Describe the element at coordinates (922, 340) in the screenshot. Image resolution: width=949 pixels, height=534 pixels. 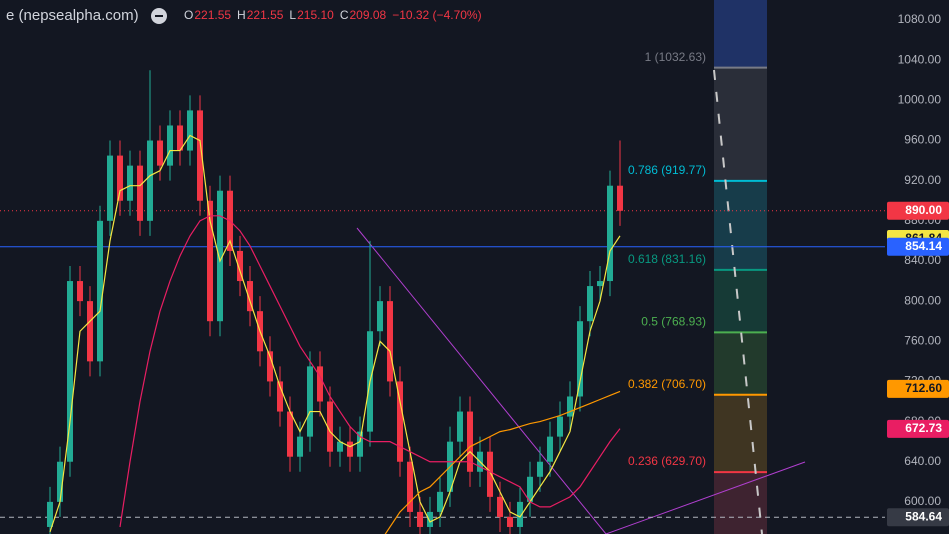
I see `y-tick-label: 760.00` at that location.